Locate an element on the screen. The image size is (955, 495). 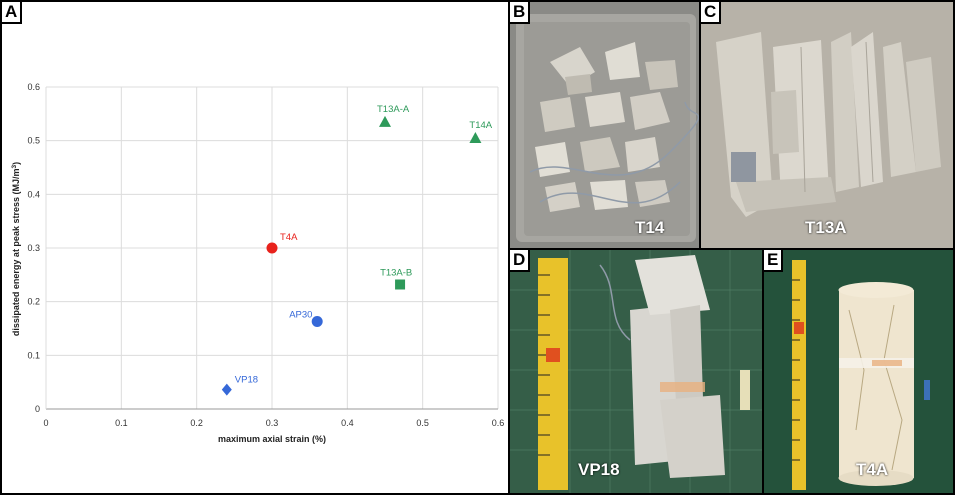
y-tick-label: 0 is located at coordinates (37, 409).